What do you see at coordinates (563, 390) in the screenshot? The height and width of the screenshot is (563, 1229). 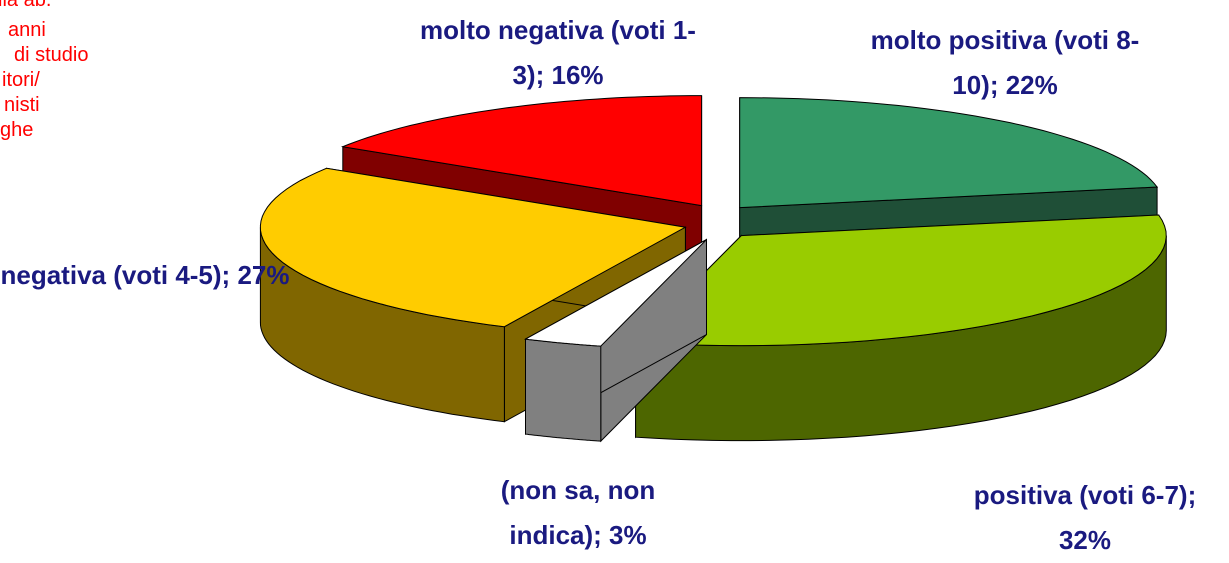 I see `slice-outer-wall` at bounding box center [563, 390].